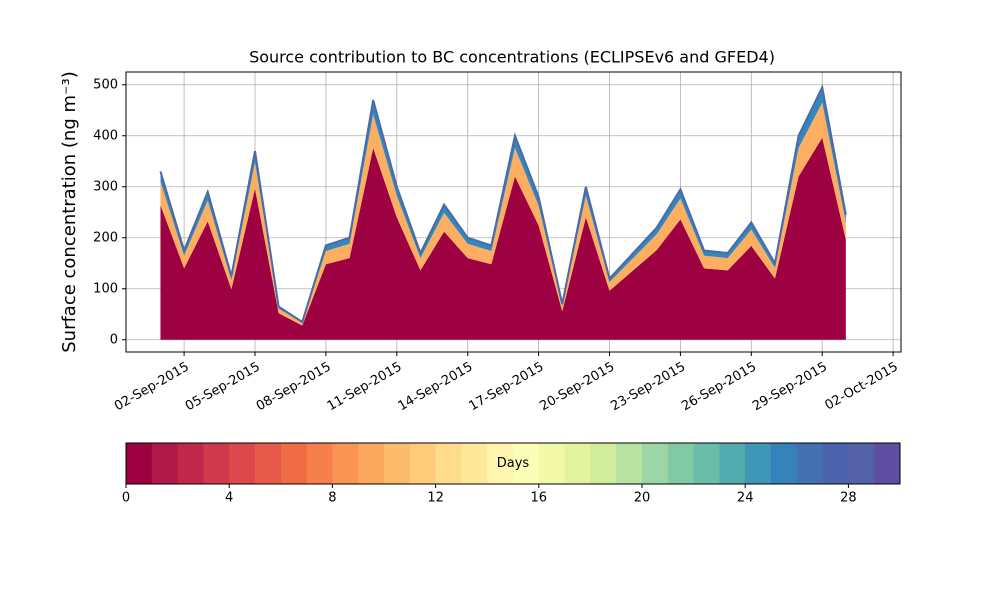 The width and height of the screenshot is (1000, 600). What do you see at coordinates (105, 84) in the screenshot?
I see `y-tick-label: 500` at bounding box center [105, 84].